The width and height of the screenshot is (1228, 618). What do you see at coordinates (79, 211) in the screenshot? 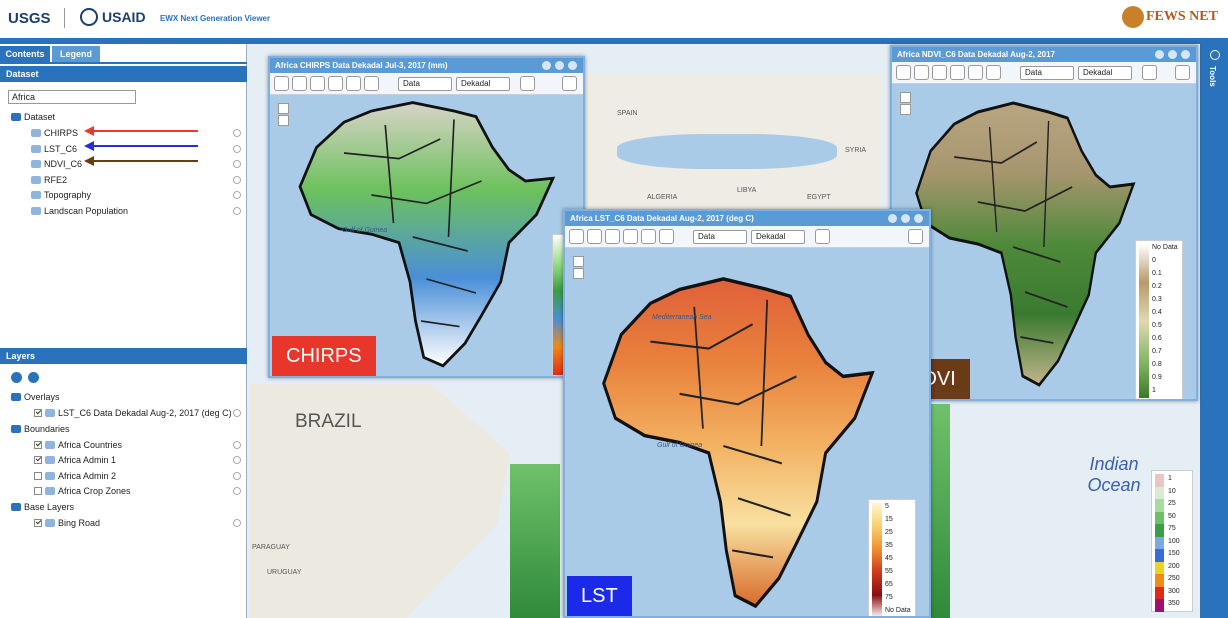
I see `dataset-item: Landscan Population` at bounding box center [79, 211].